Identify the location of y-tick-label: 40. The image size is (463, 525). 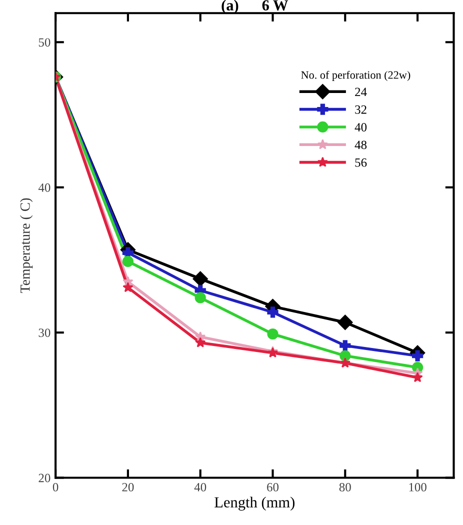
(44, 187).